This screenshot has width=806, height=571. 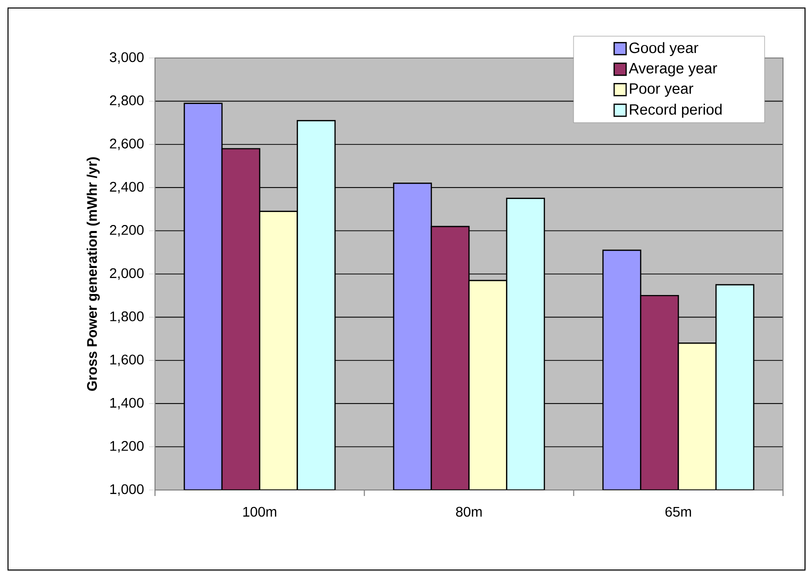 I want to click on y-tick-label: 2,000, so click(x=127, y=274).